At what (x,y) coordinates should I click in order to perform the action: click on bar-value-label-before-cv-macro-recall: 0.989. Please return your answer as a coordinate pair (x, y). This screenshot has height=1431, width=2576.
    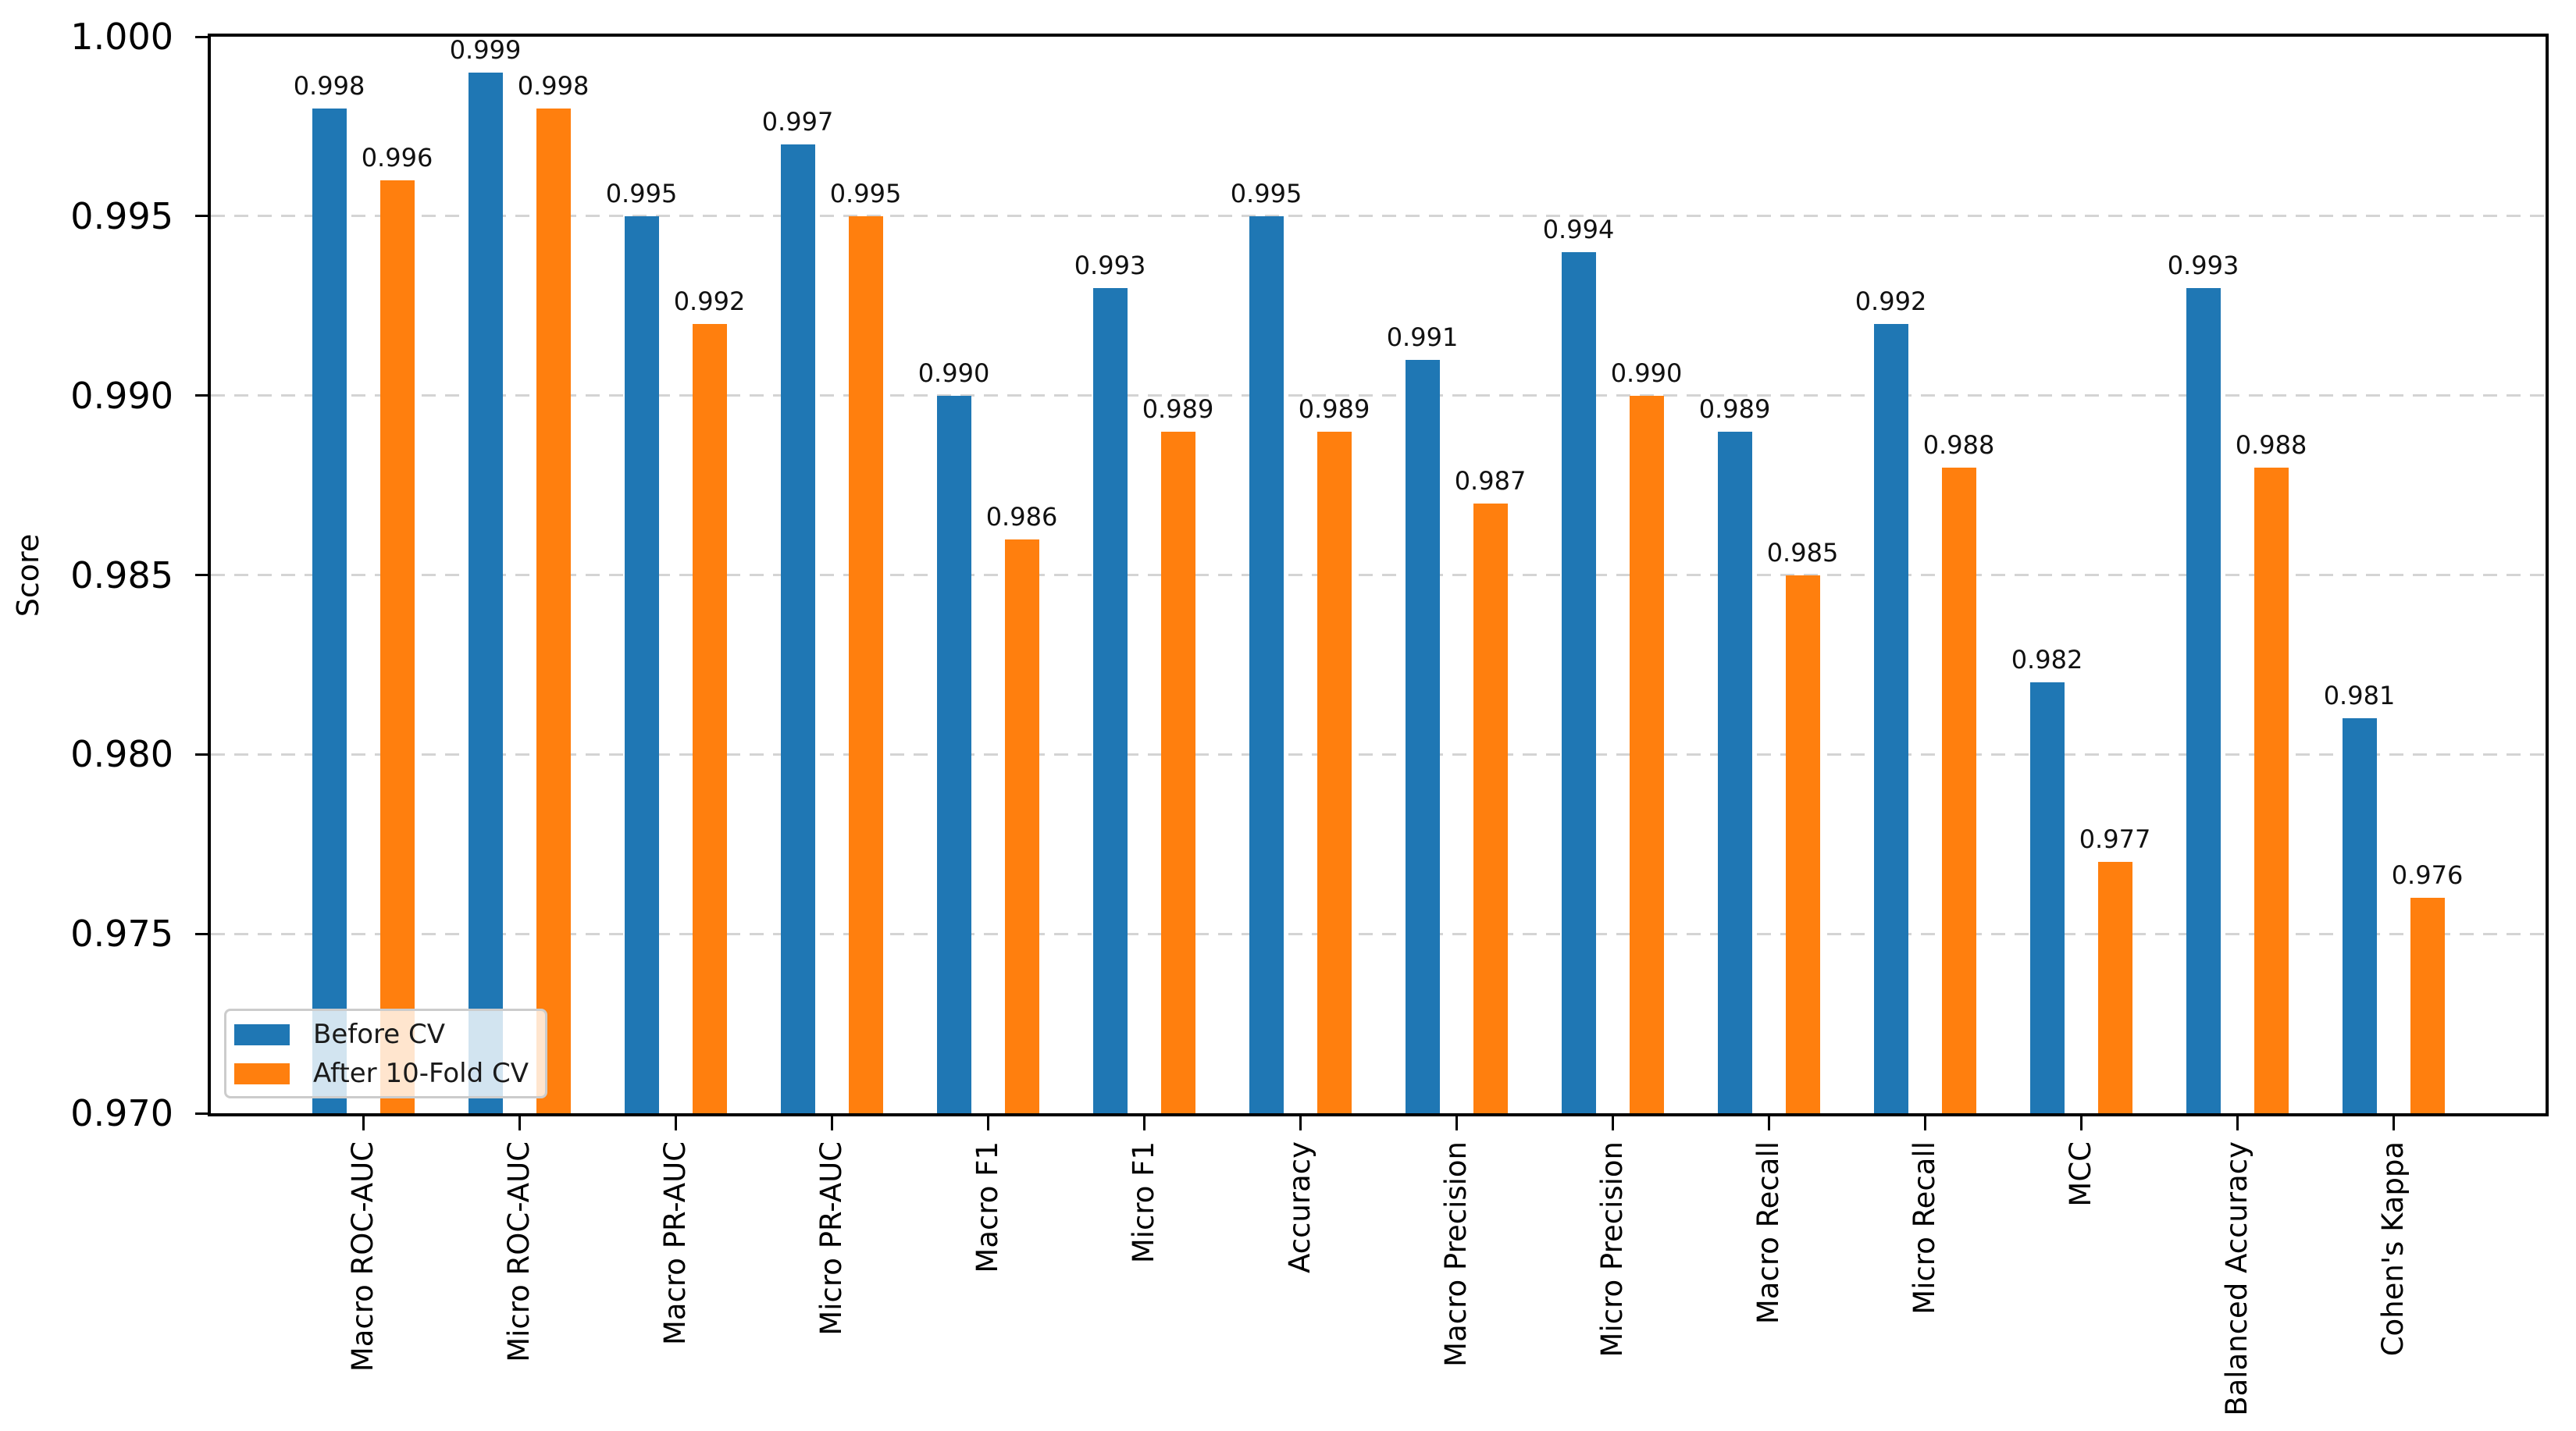
    Looking at the image, I should click on (1735, 408).